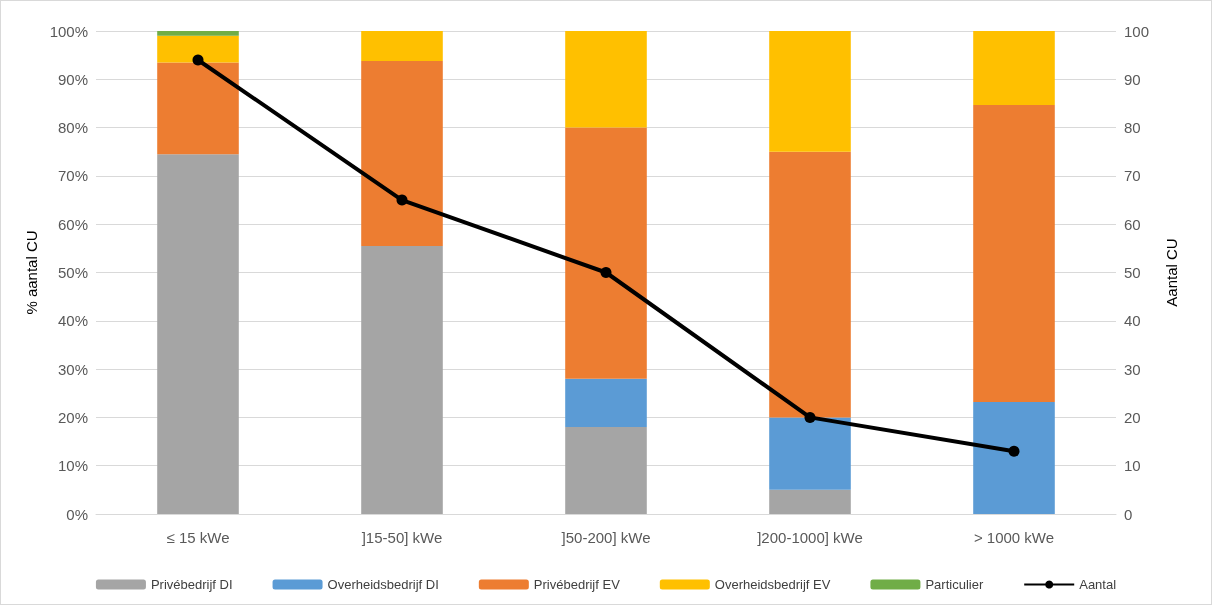 This screenshot has height=605, width=1212. Describe the element at coordinates (72, 79) in the screenshot. I see `y-tick-label: 90%` at that location.